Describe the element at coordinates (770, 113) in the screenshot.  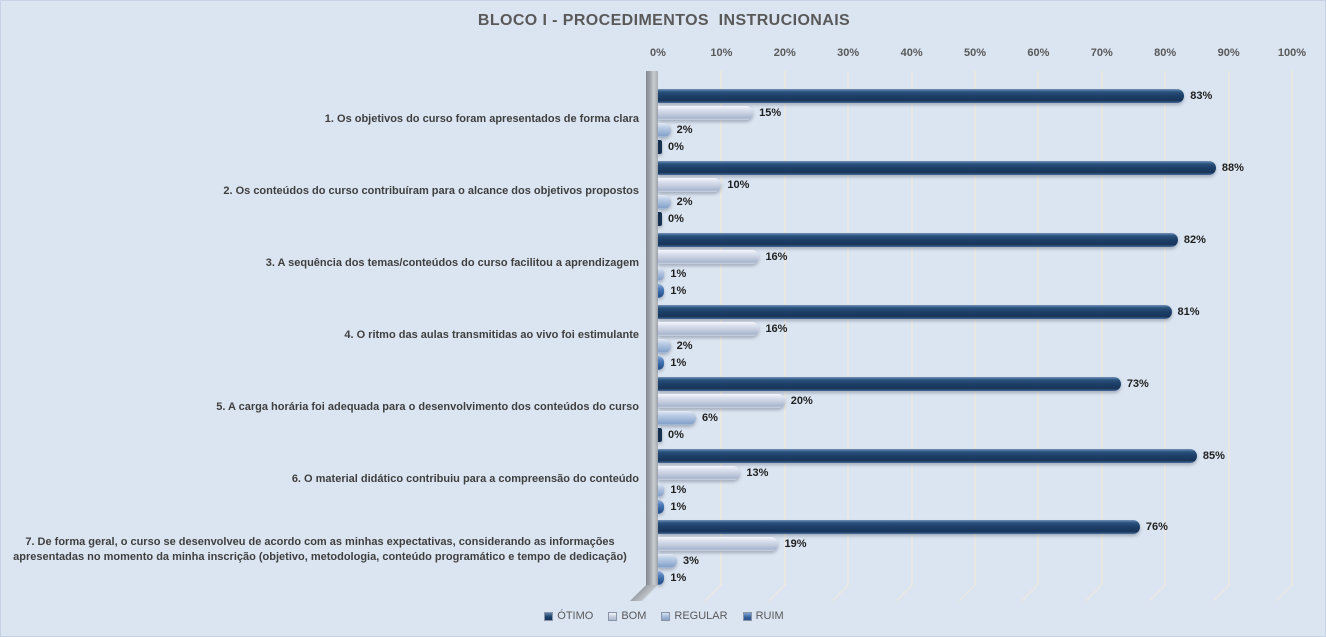
I see `data-label: 15%` at that location.